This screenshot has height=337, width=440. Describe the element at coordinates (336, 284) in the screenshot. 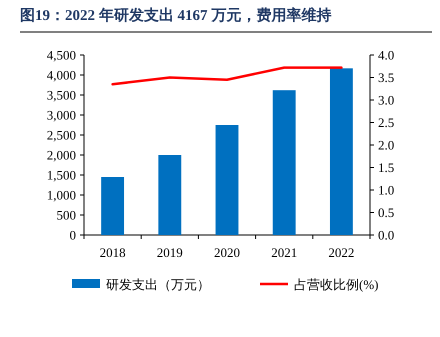

I see `legend-label: 占营收比例(%)` at that location.